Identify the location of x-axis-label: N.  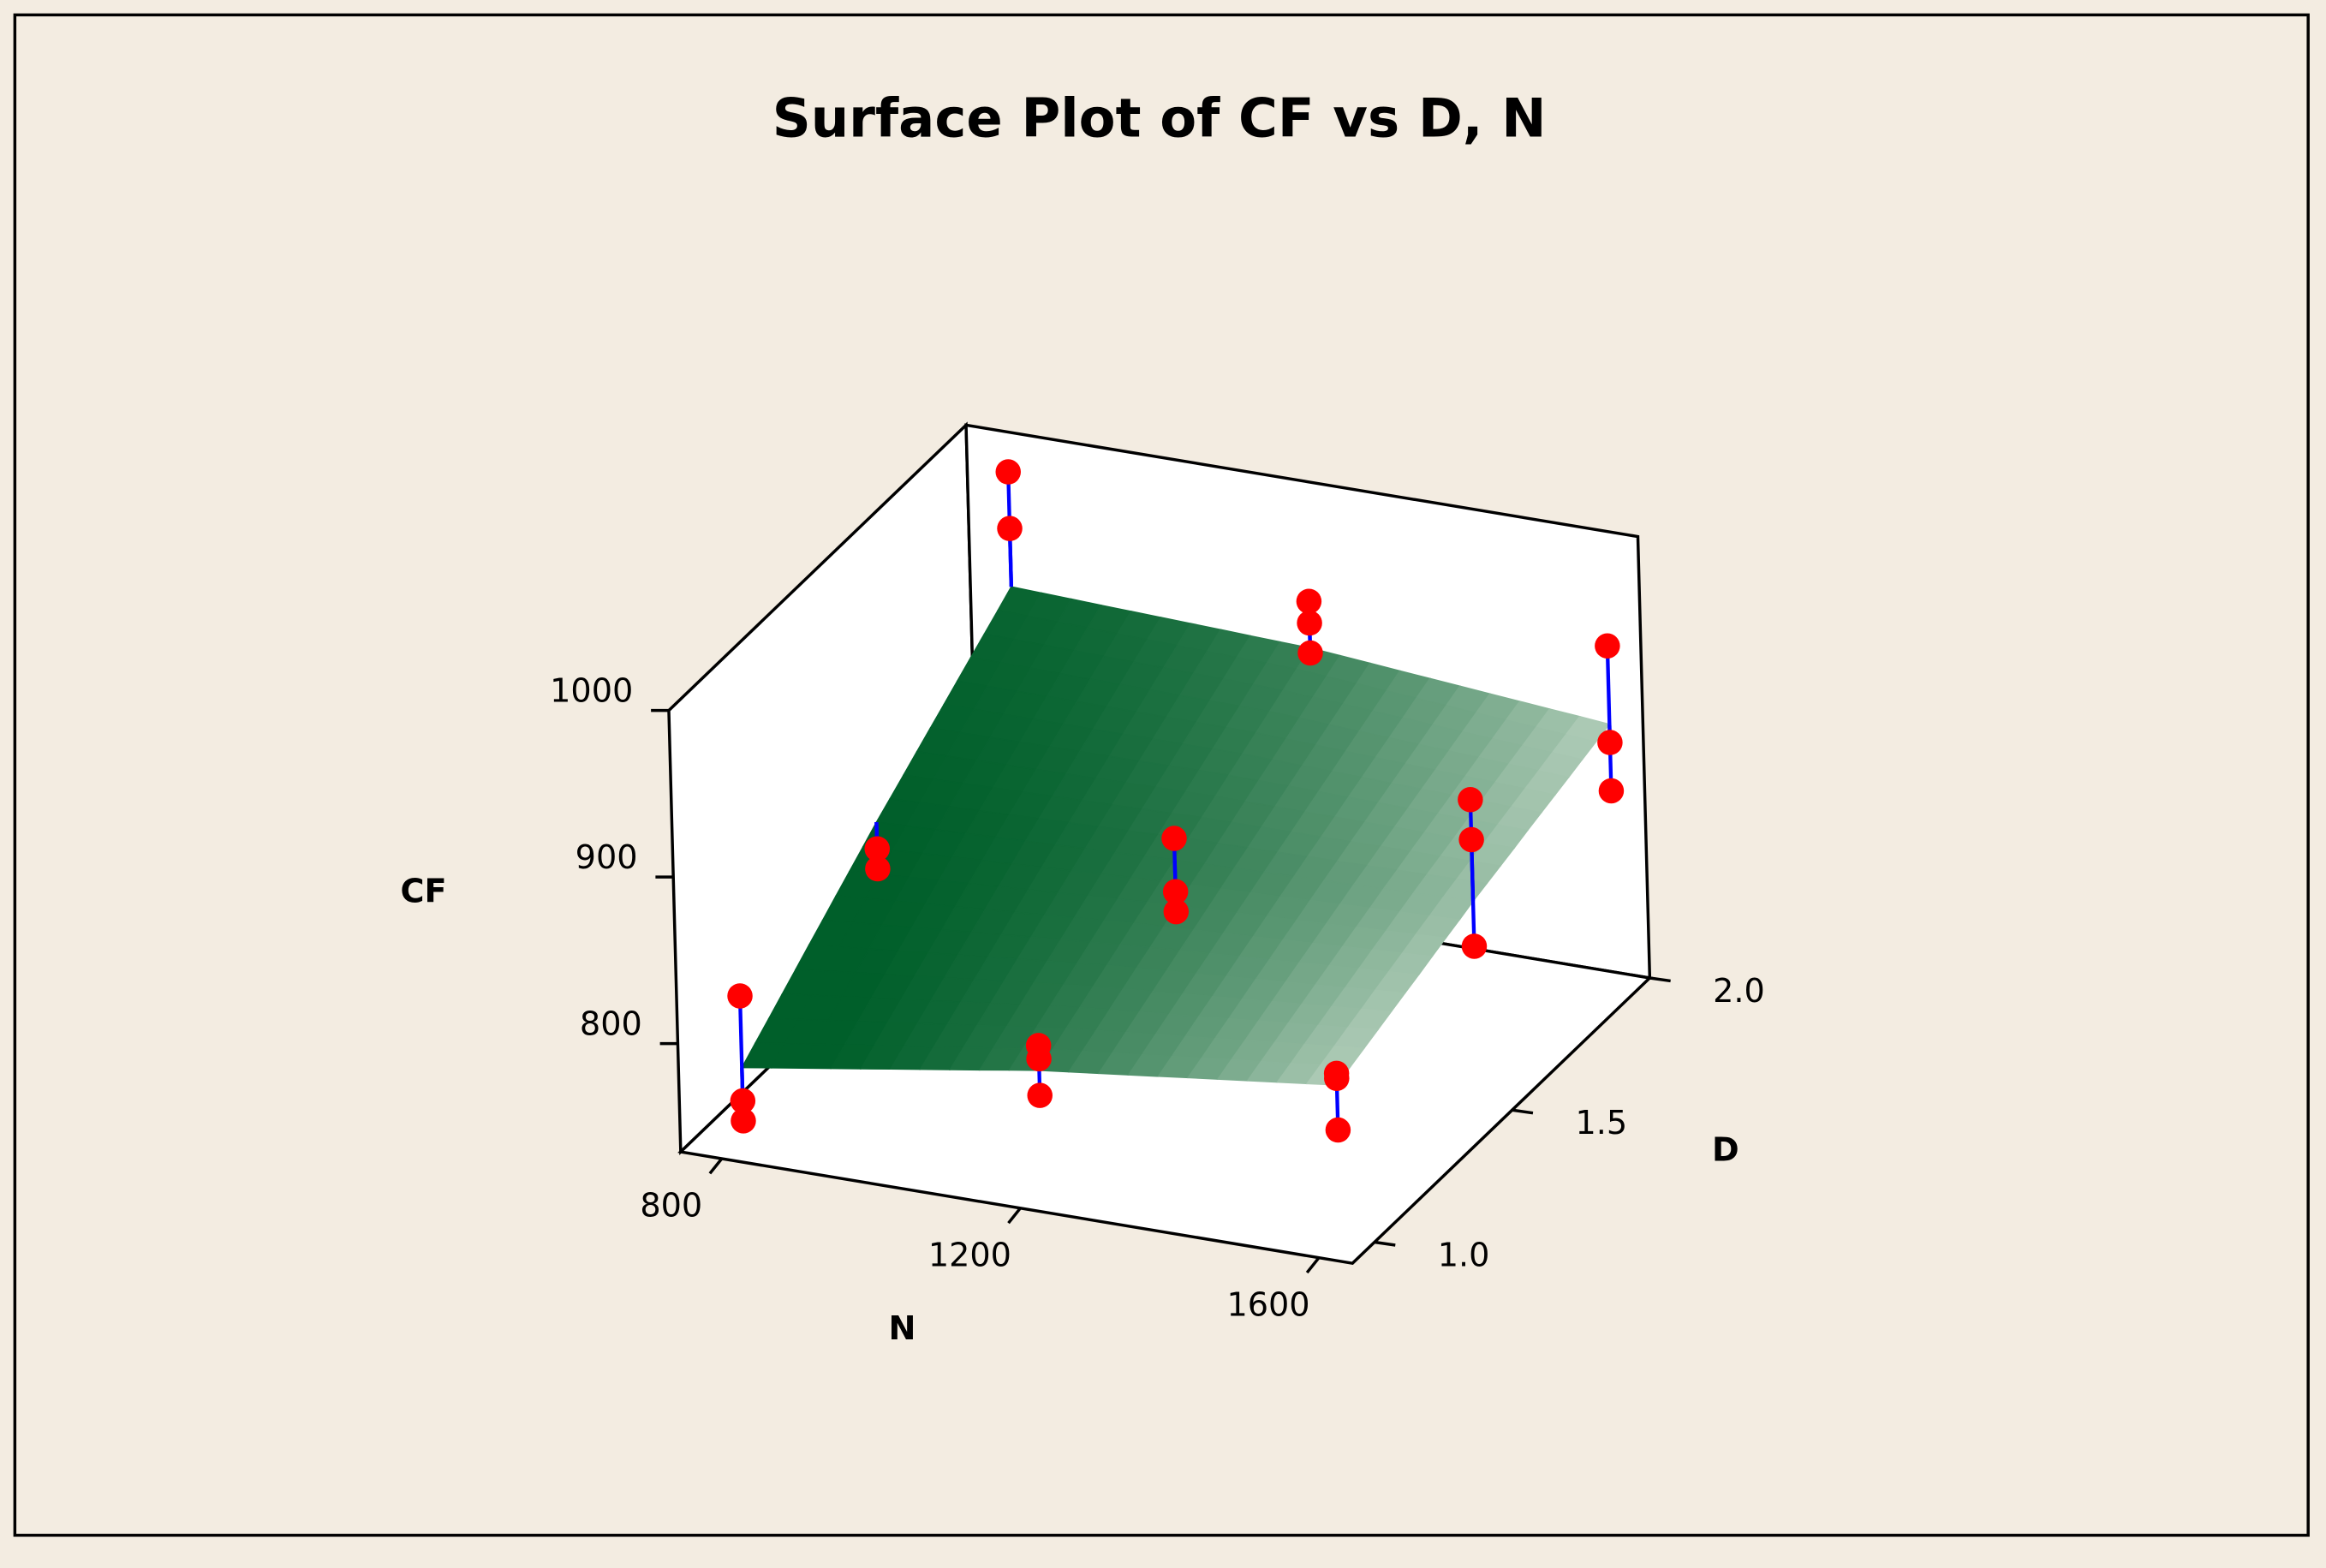
(901, 1329).